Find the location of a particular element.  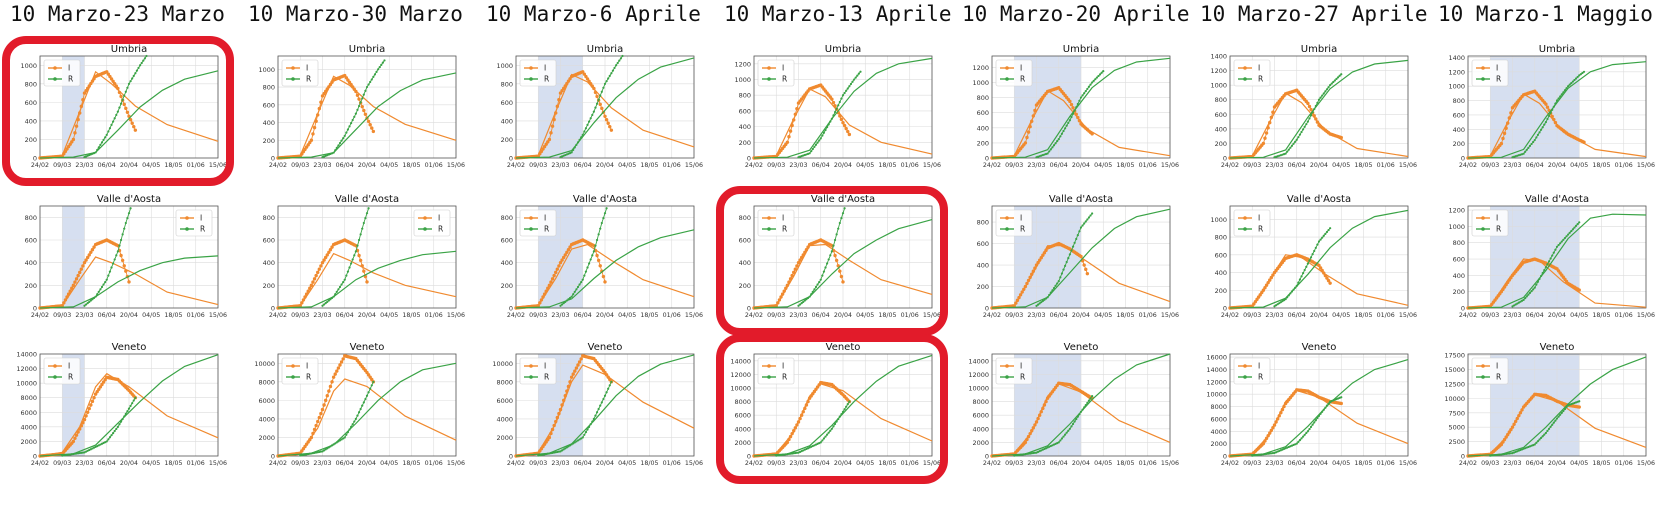

plot-frame is located at coordinates (605, 257).